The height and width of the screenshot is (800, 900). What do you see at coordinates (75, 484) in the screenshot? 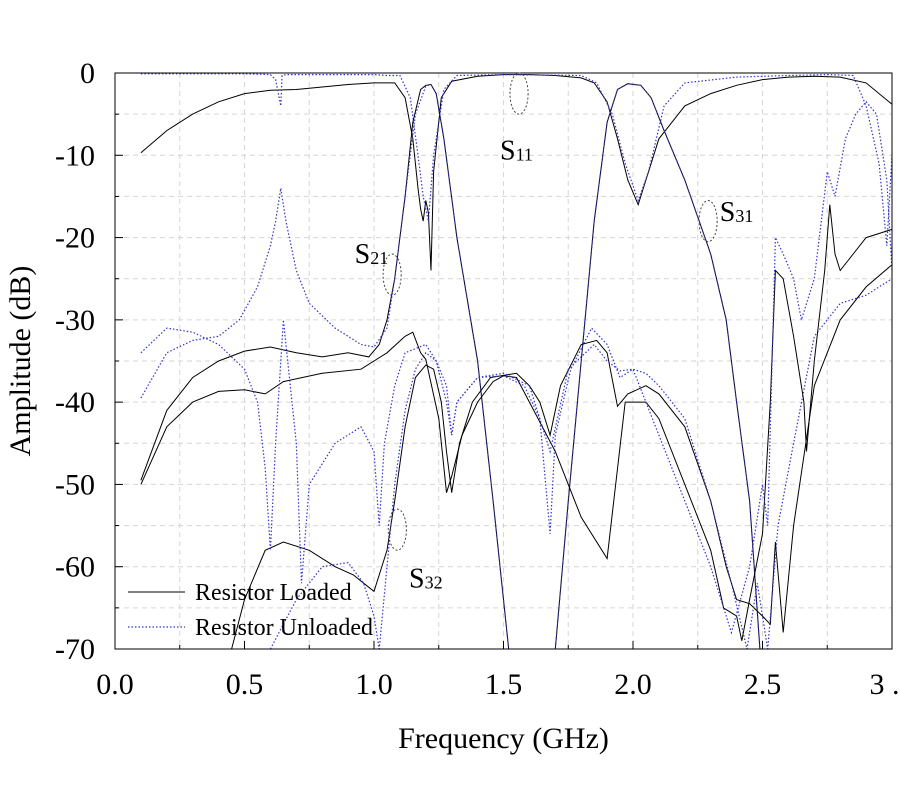
I see `y-tick-label: -50` at bounding box center [75, 484].